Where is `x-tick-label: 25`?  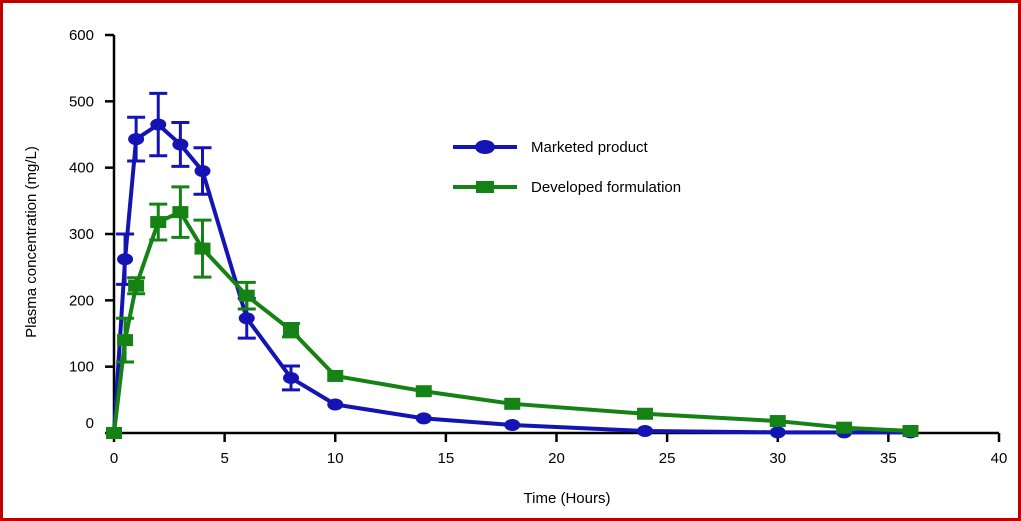 x-tick-label: 25 is located at coordinates (667, 458).